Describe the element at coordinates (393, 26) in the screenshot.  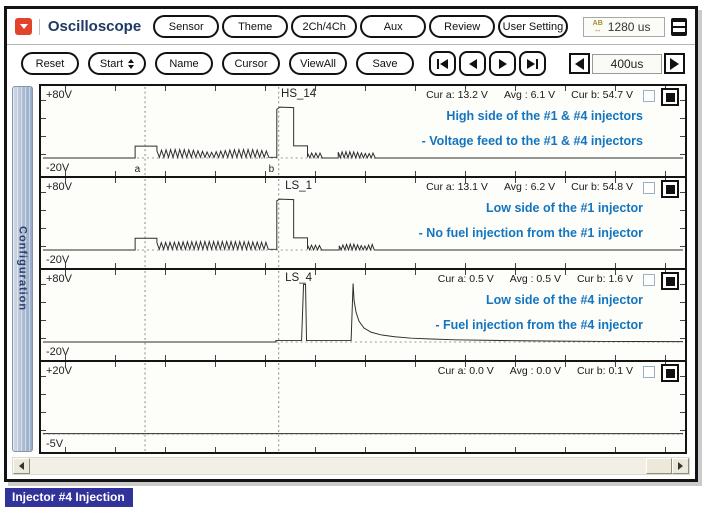
I see `aux-button: Aux` at that location.